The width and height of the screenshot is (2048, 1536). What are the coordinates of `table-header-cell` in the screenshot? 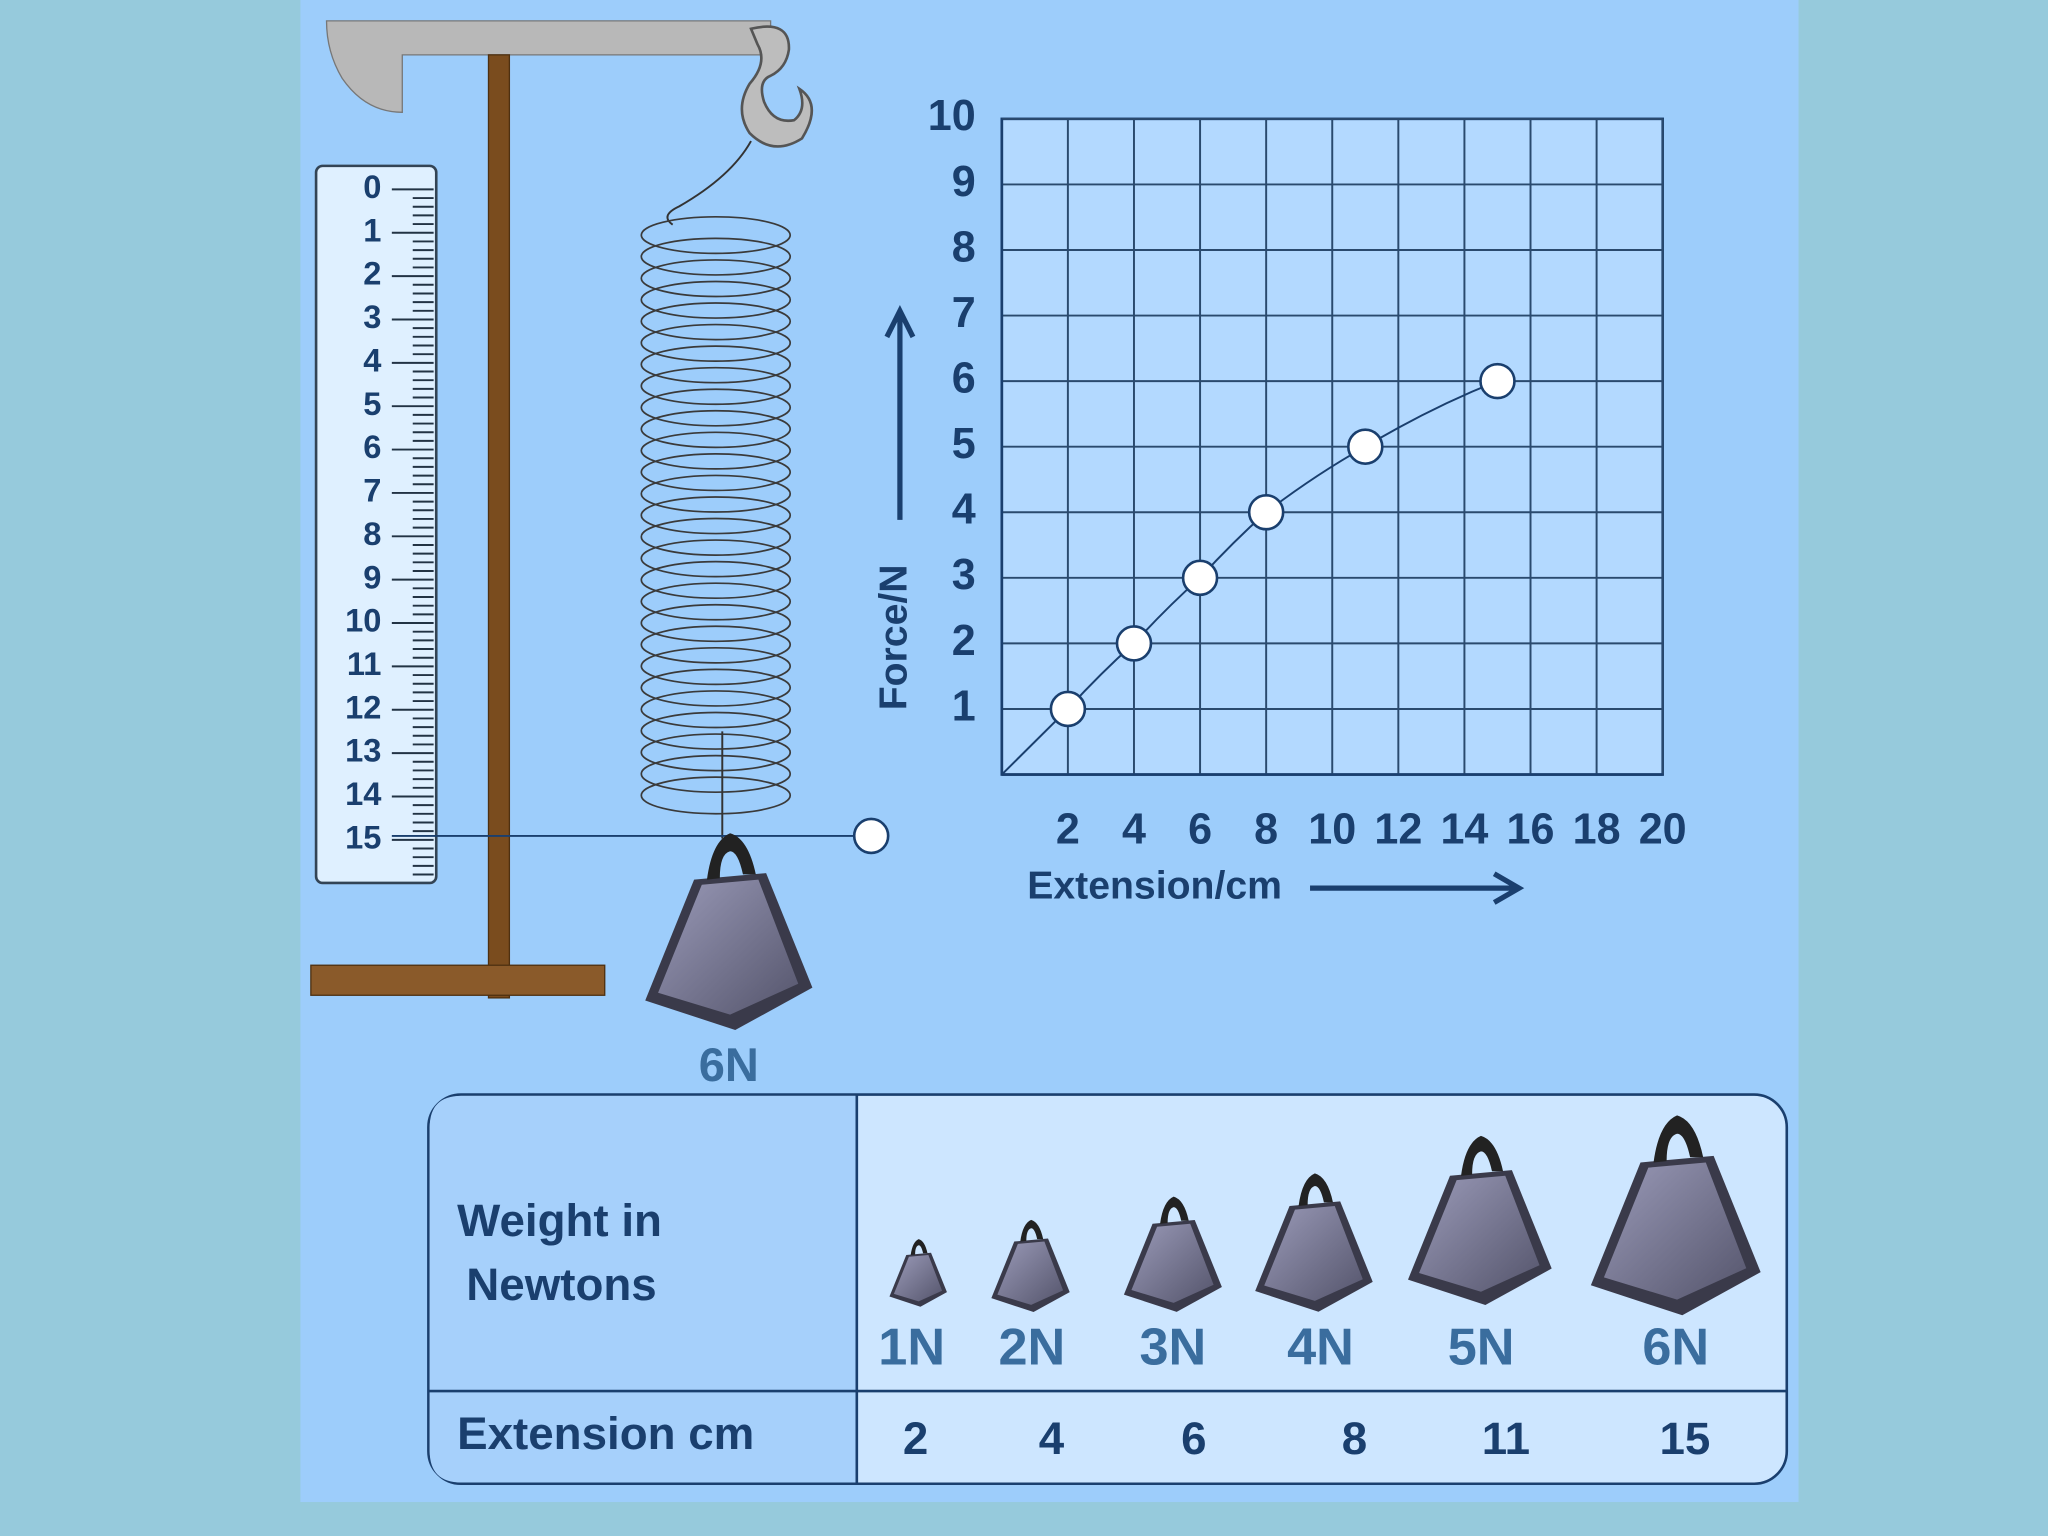 It's located at (643, 1289).